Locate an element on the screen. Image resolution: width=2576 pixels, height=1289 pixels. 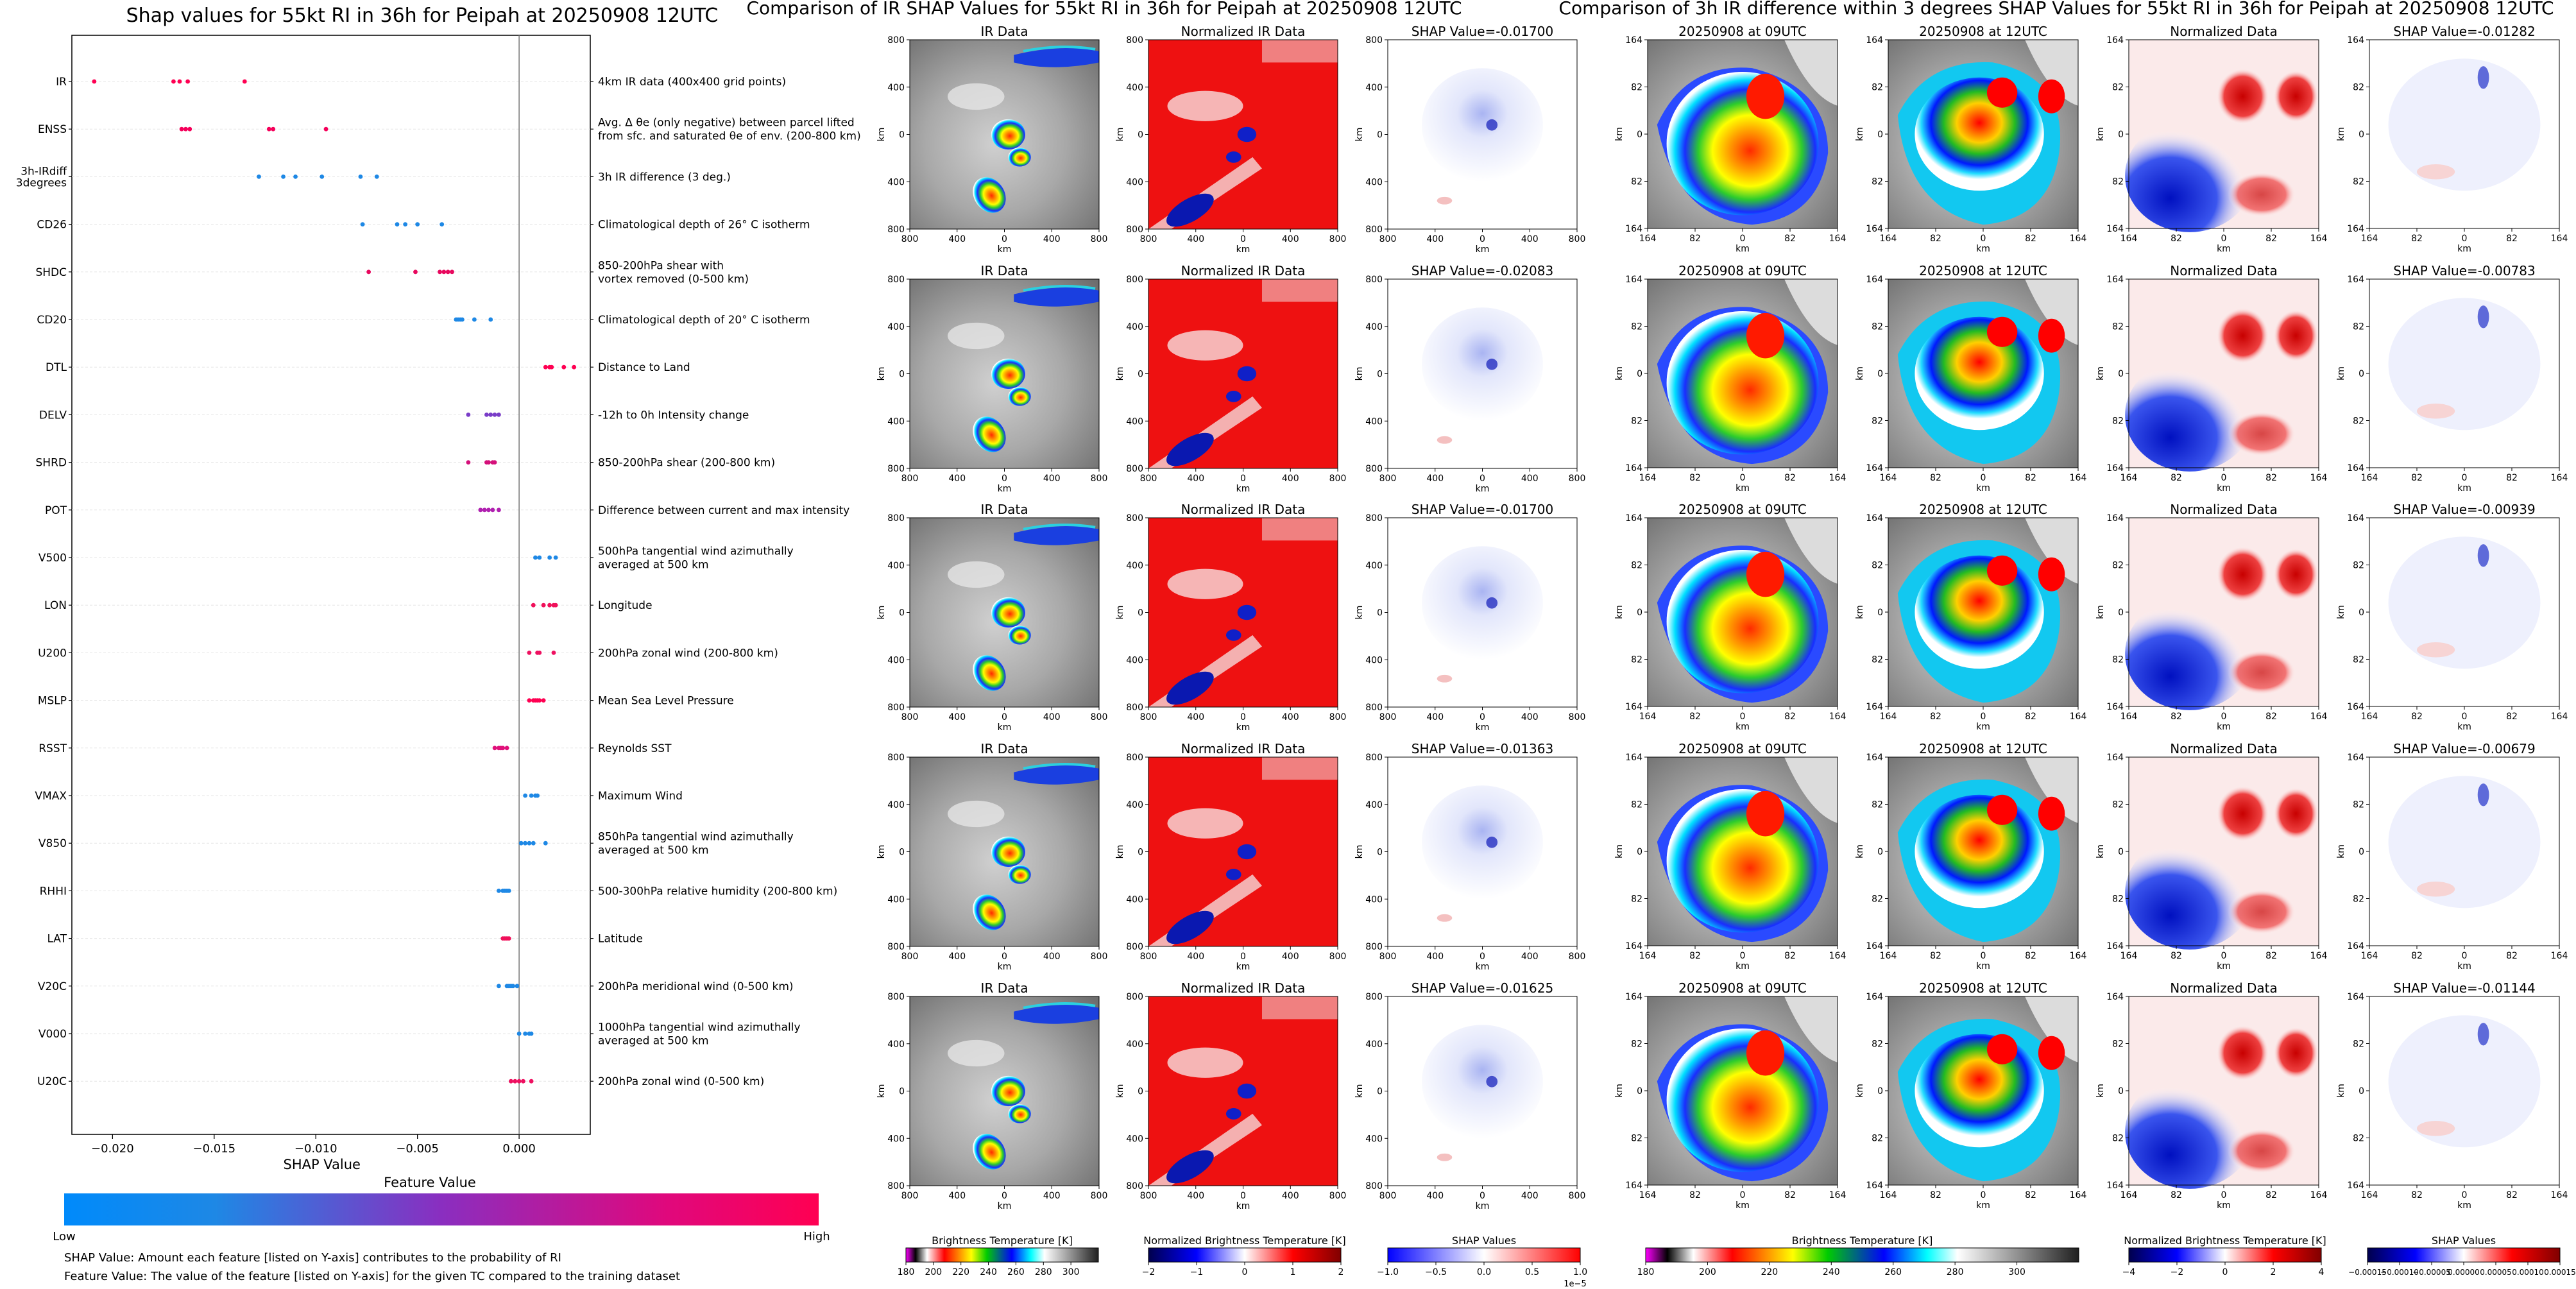
colorbar-tick-label: −0.00015 is located at coordinates (2367, 1272).